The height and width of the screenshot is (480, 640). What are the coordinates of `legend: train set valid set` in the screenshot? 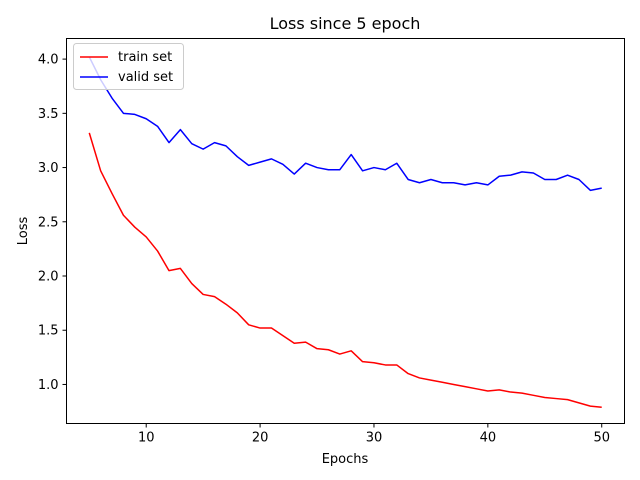 It's located at (128, 66).